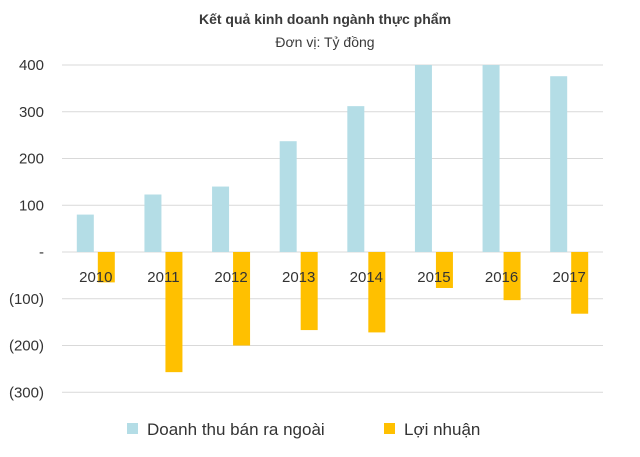  I want to click on x-tick-label: 2013, so click(298, 277).